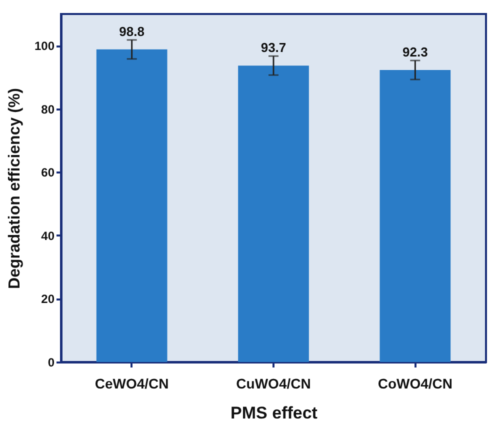 The width and height of the screenshot is (500, 424). I want to click on data-label: 93.7, so click(273, 48).